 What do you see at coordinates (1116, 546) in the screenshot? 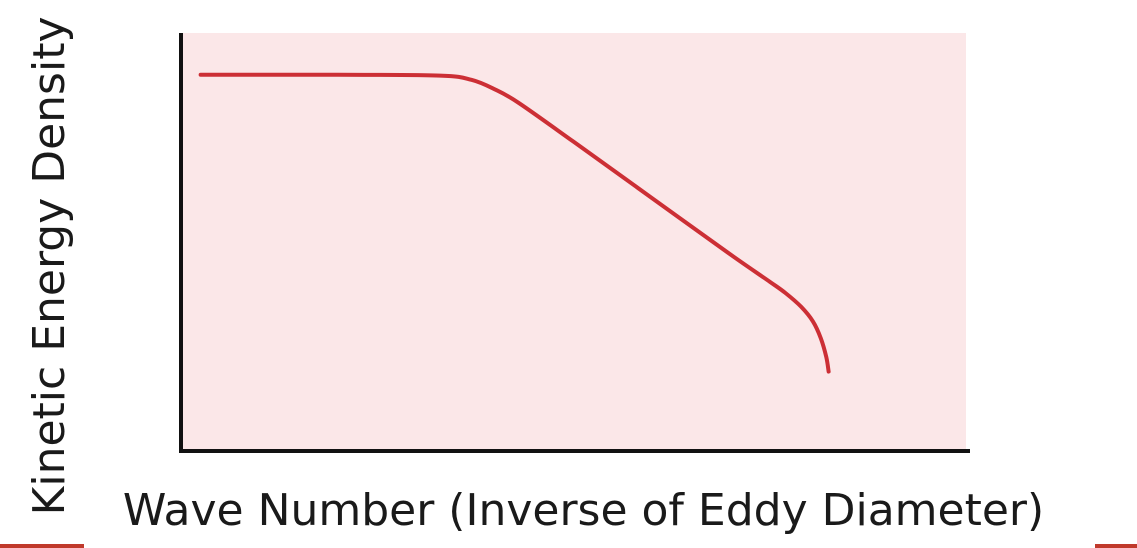
I see `corner-accent-right` at bounding box center [1116, 546].